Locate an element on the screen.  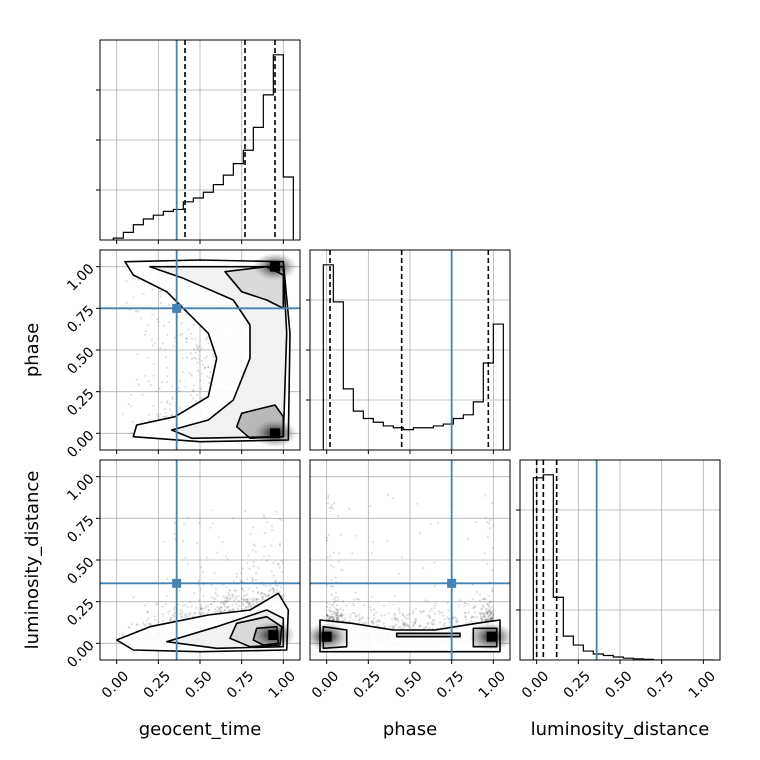
density-peak-core is located at coordinates (326, 636).